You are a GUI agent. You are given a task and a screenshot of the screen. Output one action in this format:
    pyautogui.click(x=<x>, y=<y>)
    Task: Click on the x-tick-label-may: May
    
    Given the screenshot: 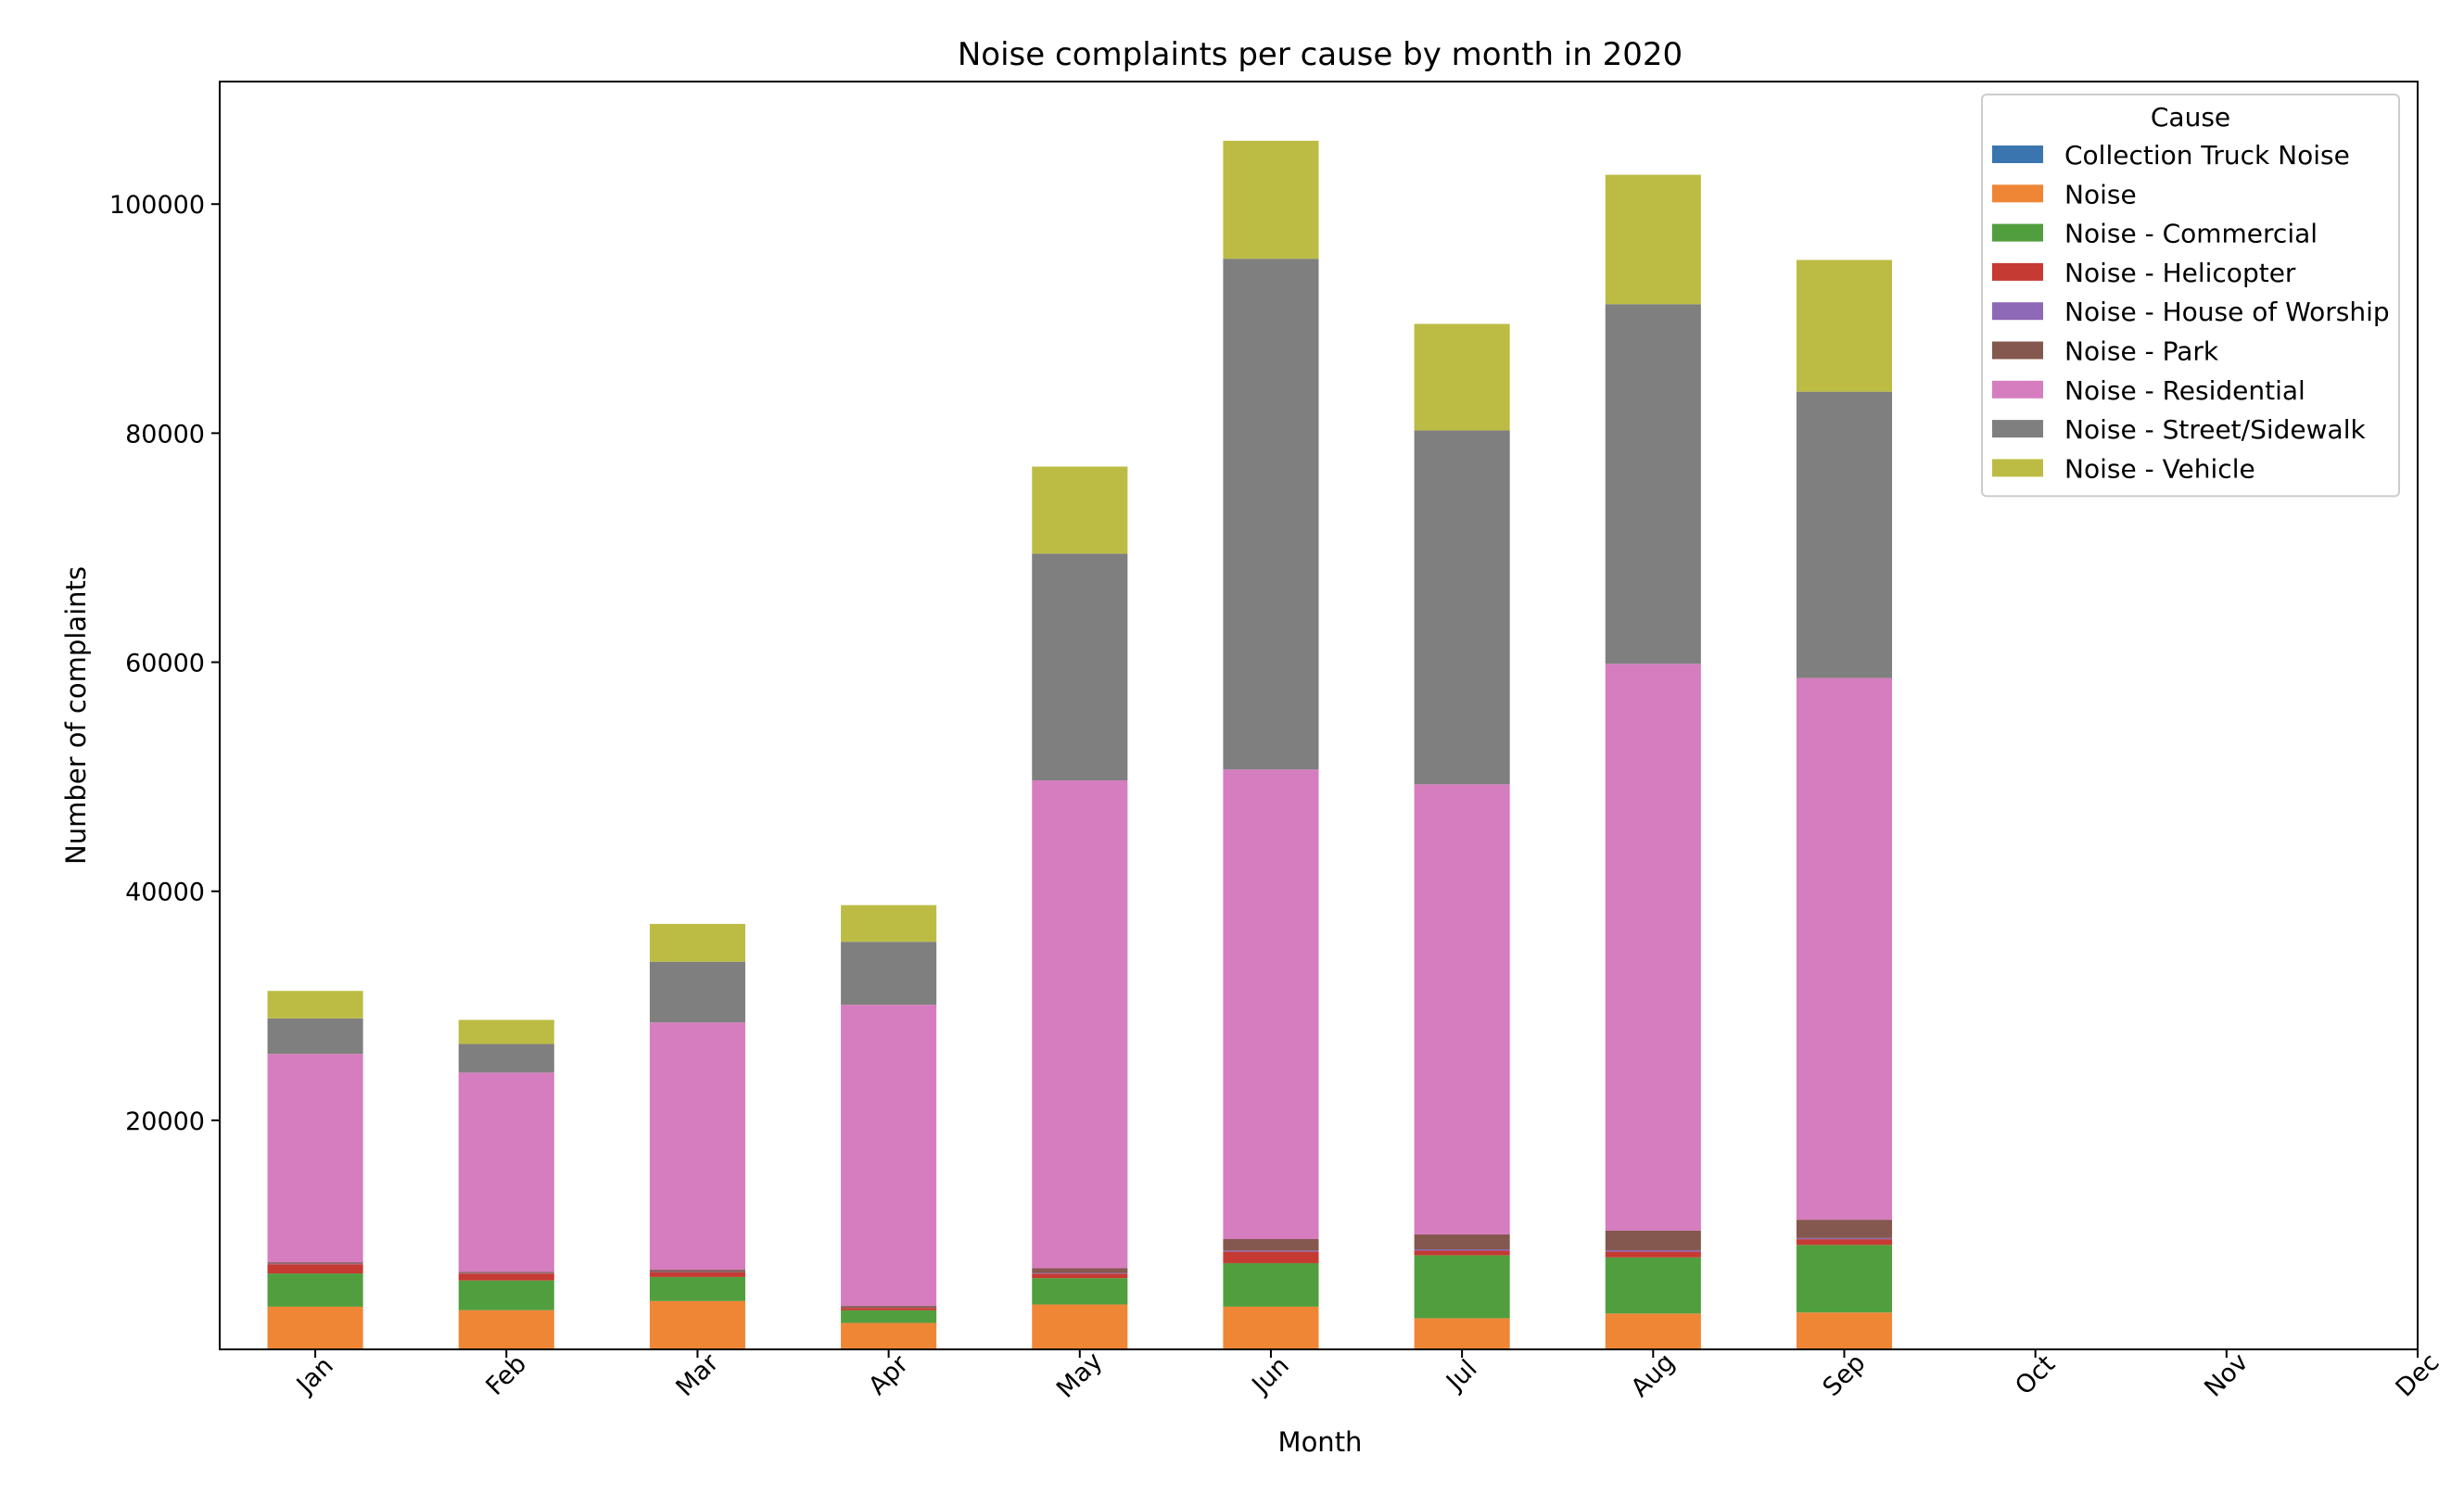 What is the action you would take?
    pyautogui.click(x=1079, y=1375)
    